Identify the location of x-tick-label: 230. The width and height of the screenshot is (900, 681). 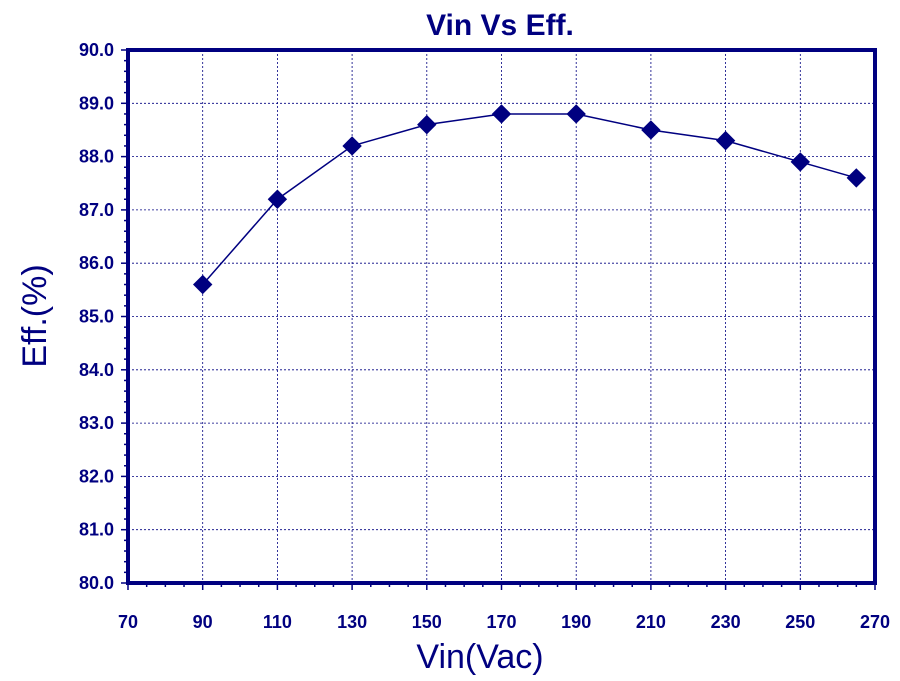
(726, 622).